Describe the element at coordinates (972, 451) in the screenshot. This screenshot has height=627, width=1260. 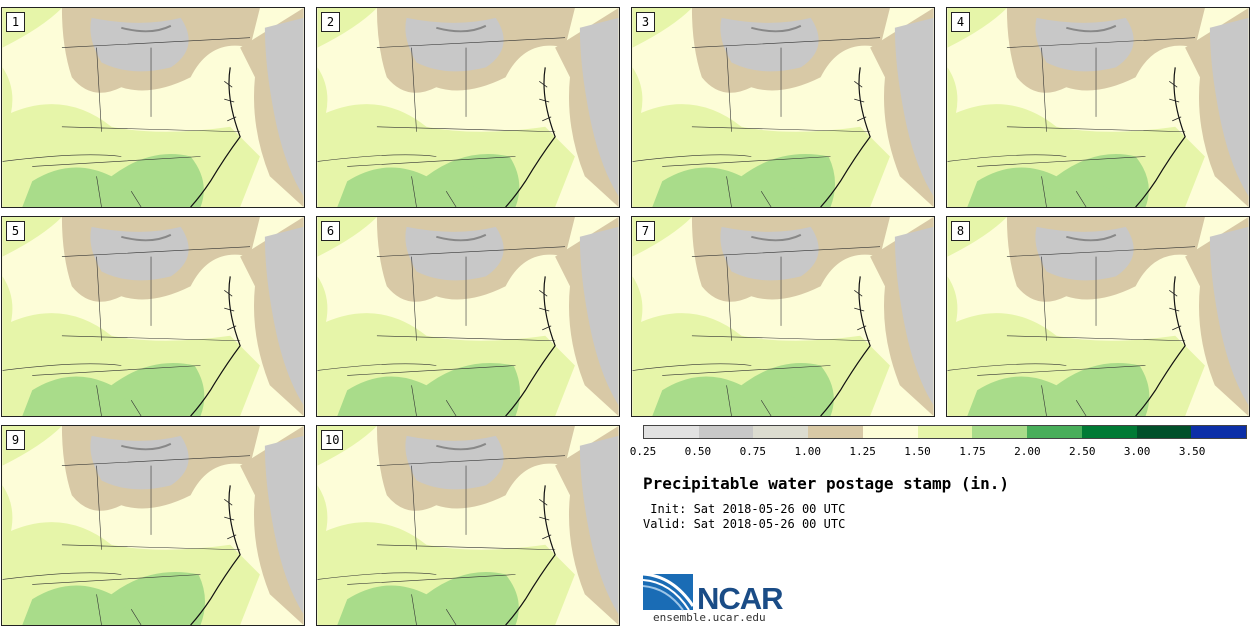
I see `colorbar-tick-label: 1.75` at that location.